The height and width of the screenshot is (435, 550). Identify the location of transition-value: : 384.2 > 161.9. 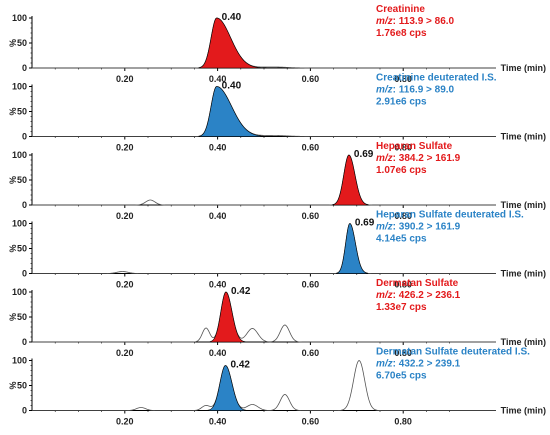
(427, 158).